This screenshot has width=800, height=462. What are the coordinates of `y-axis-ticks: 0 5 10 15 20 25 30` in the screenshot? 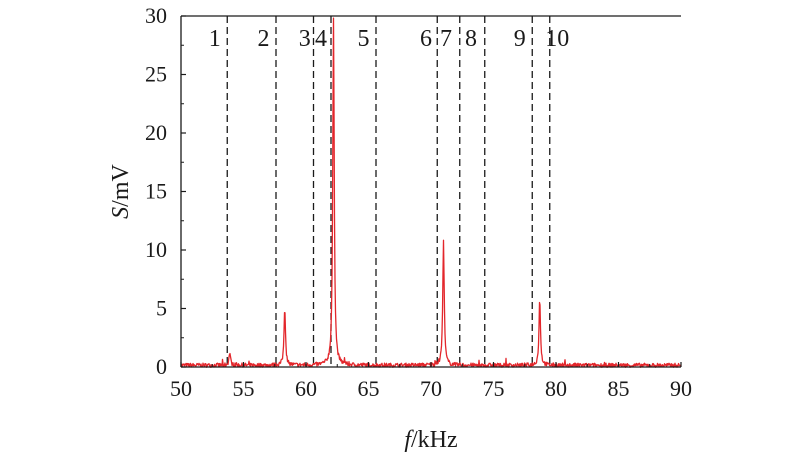 It's located at (165, 191).